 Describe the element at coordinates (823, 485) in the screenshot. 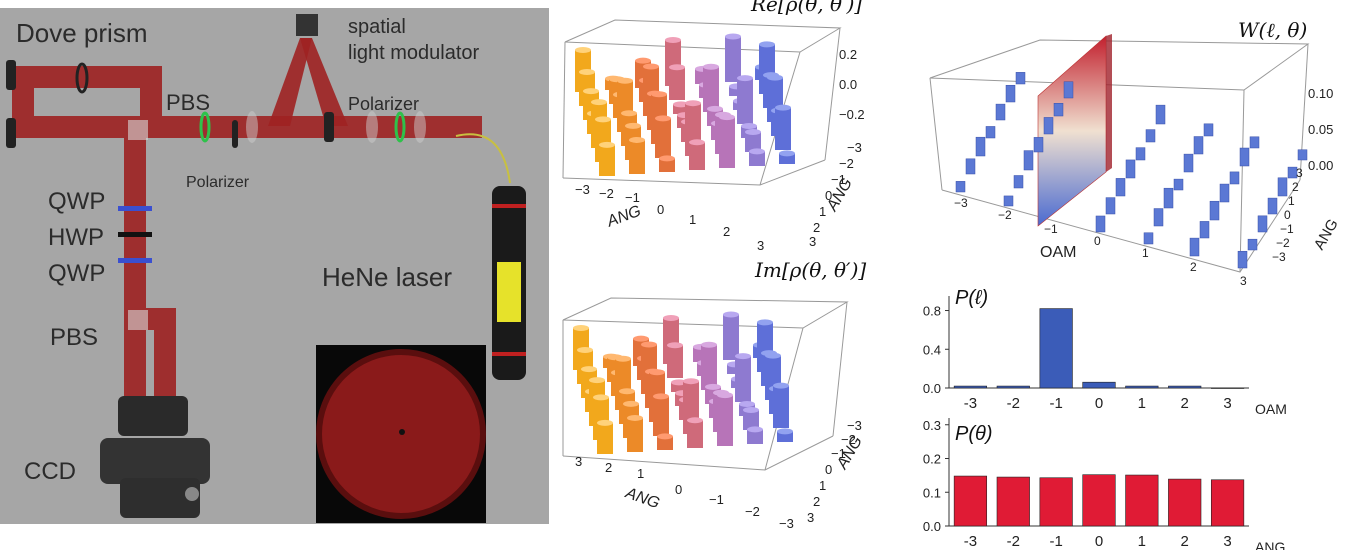

I see `im-y-tick: 1` at that location.